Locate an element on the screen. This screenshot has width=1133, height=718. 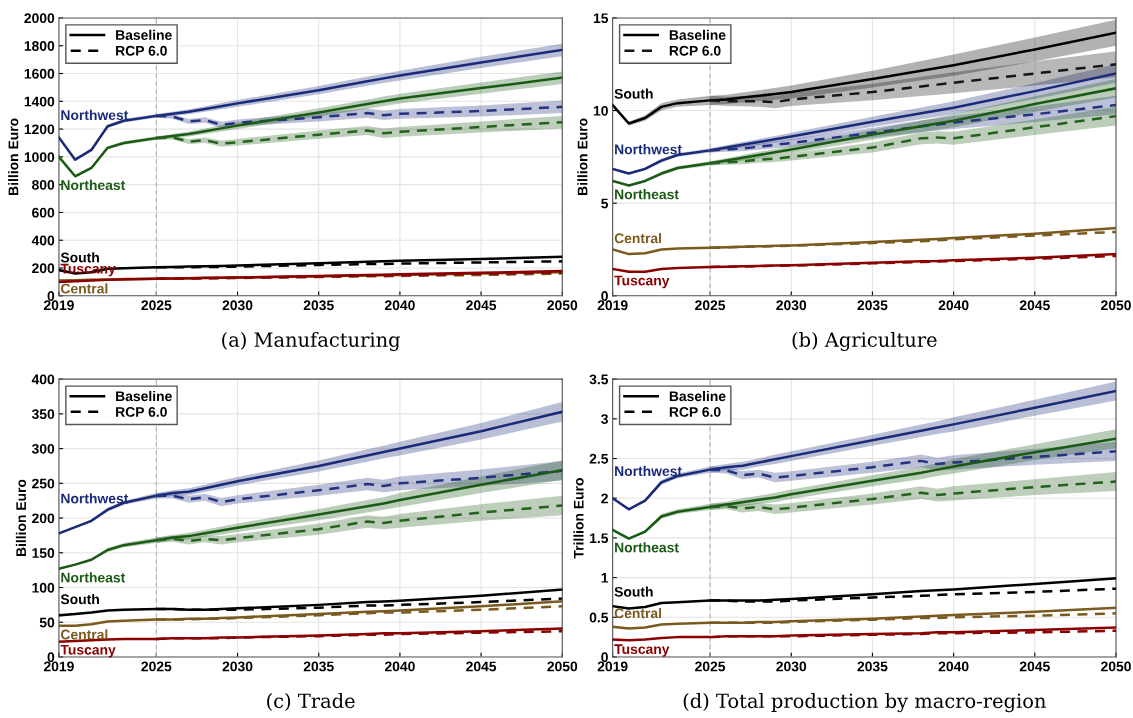
text: (b) Agriculture is located at coordinates (864, 341).